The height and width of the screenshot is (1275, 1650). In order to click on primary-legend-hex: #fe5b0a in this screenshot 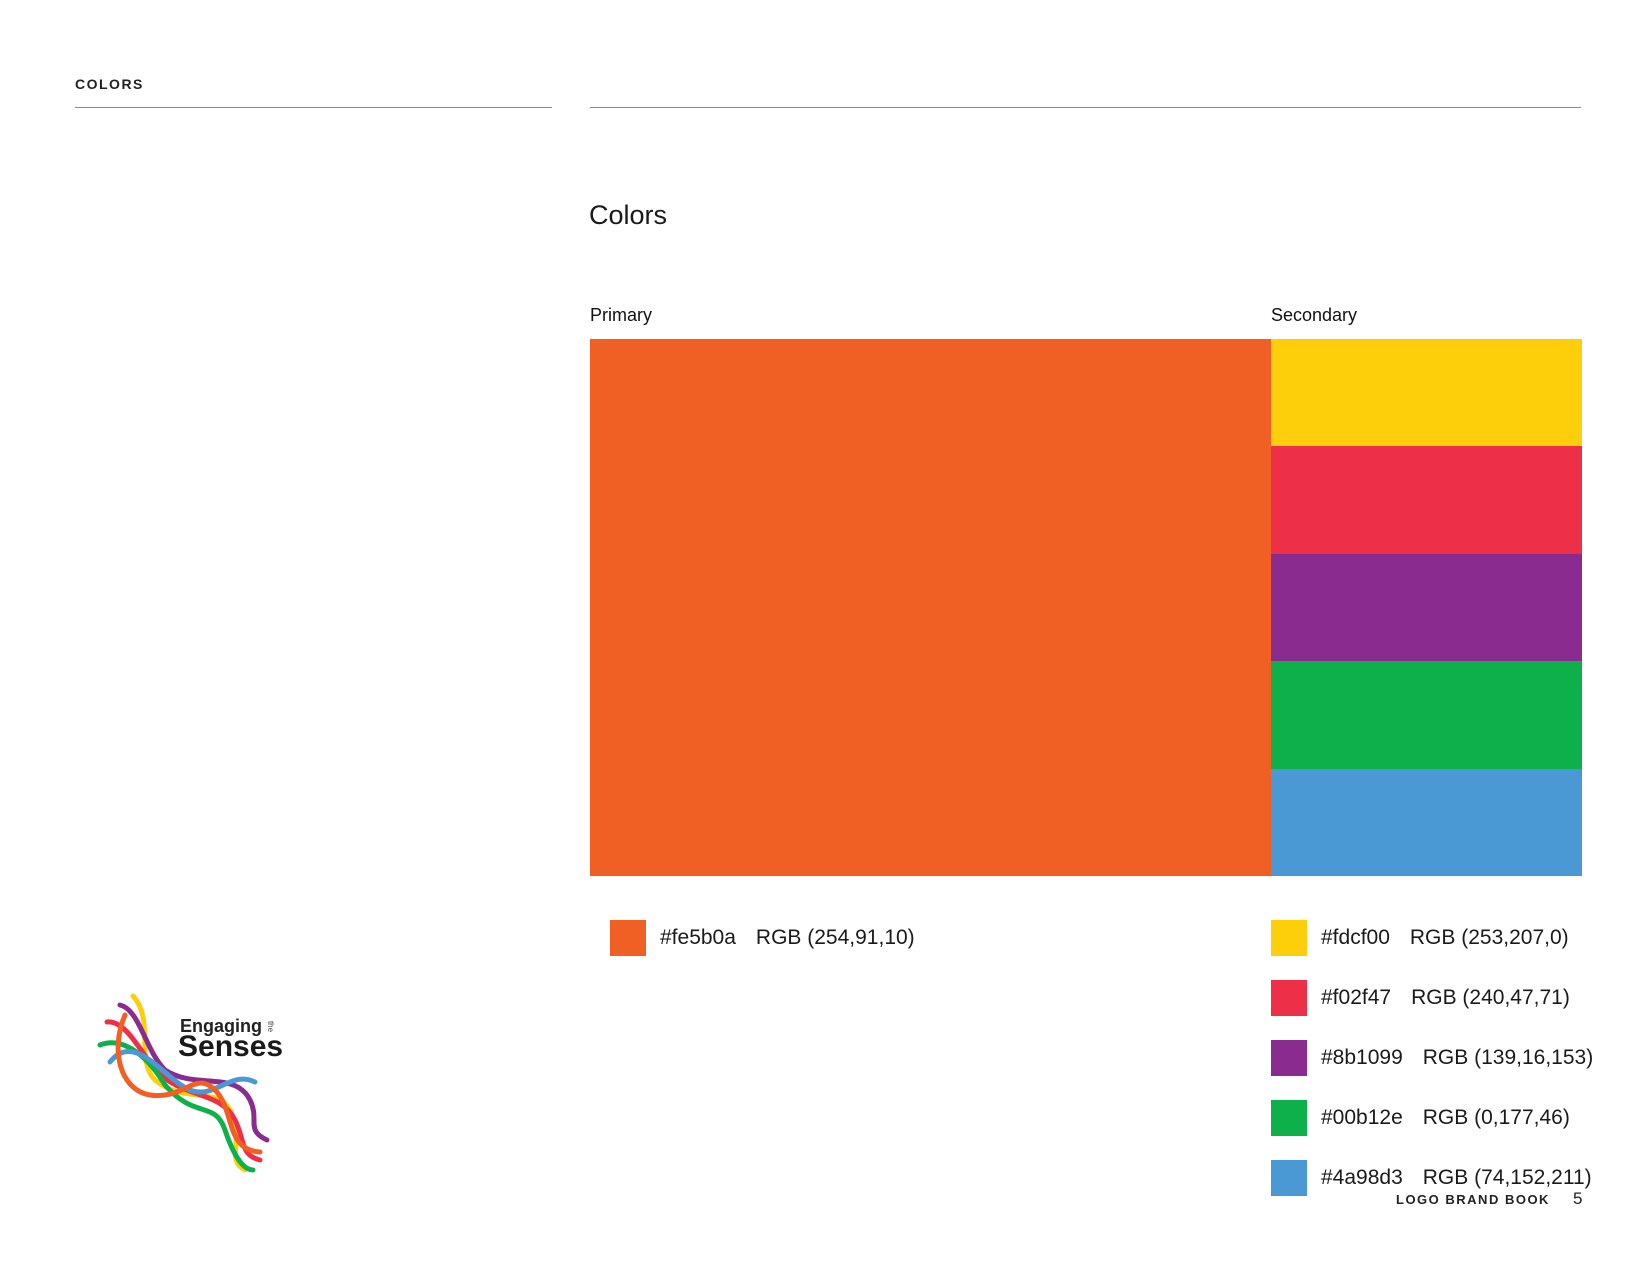, I will do `click(698, 937)`.